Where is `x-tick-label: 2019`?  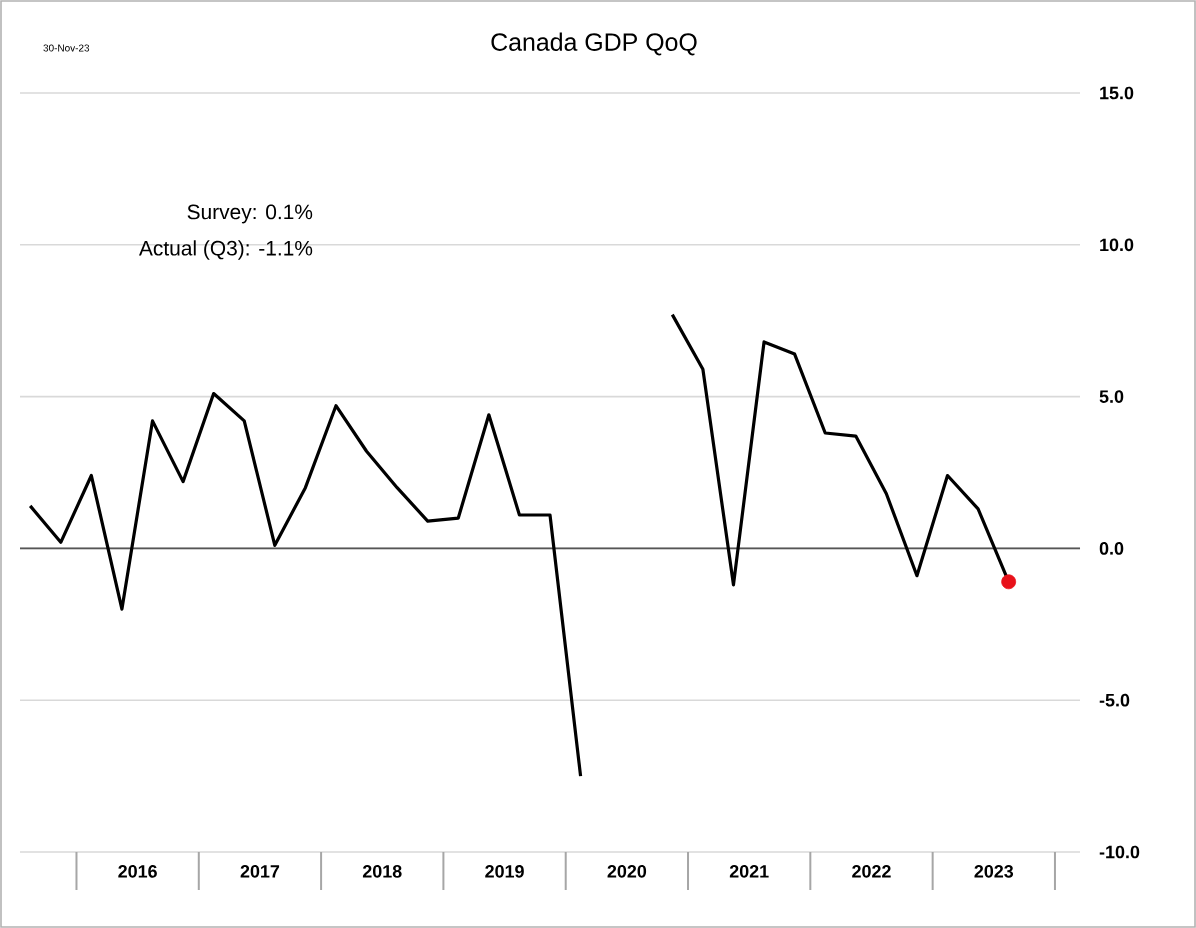 x-tick-label: 2019 is located at coordinates (504, 871).